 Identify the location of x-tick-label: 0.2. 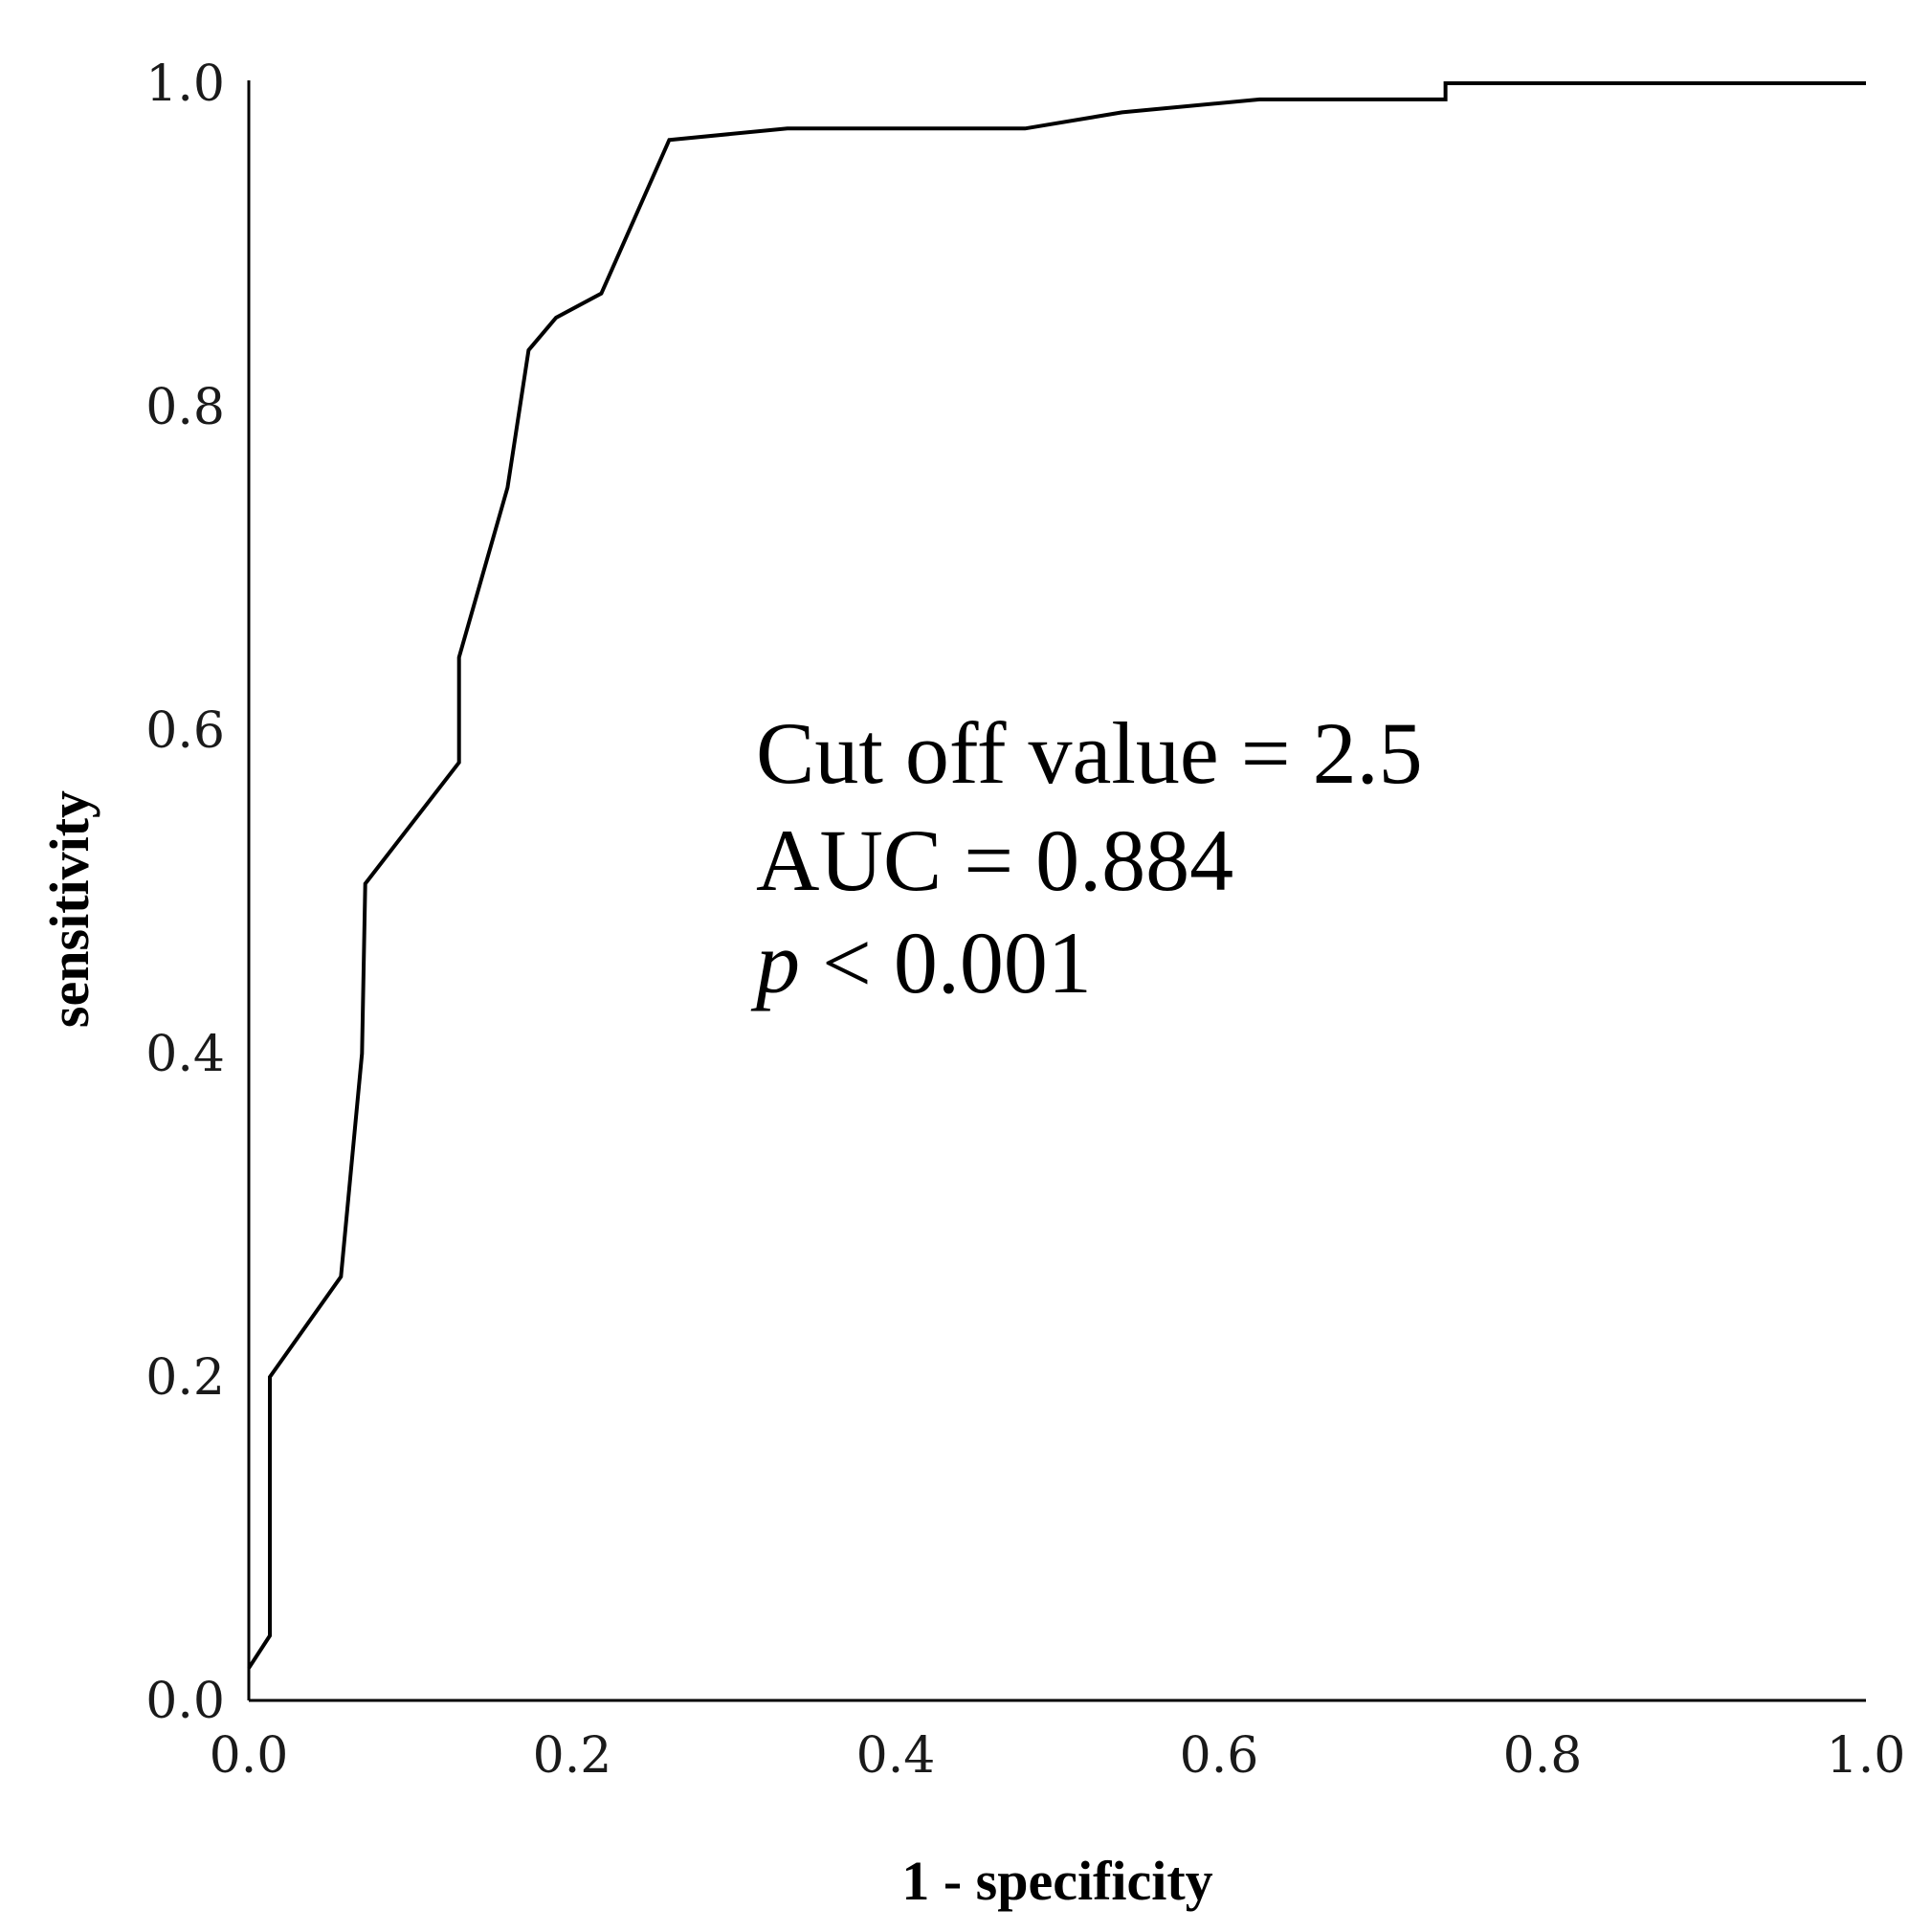
(572, 1756).